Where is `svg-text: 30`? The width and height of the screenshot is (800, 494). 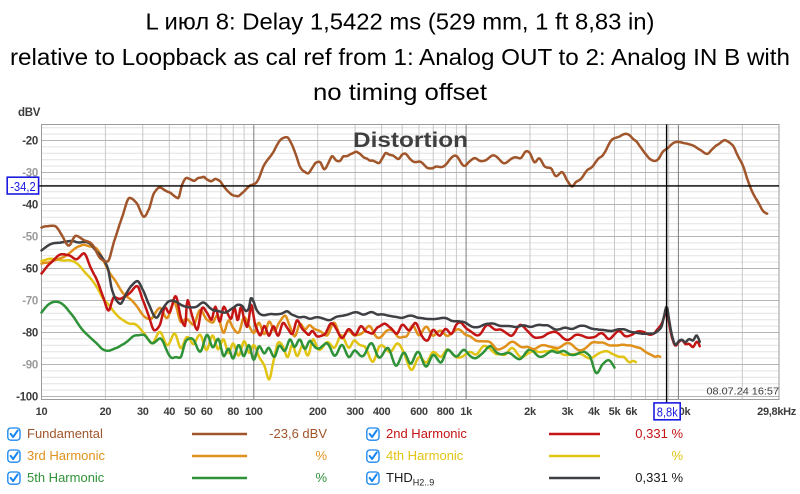 svg-text: 30 is located at coordinates (143, 412).